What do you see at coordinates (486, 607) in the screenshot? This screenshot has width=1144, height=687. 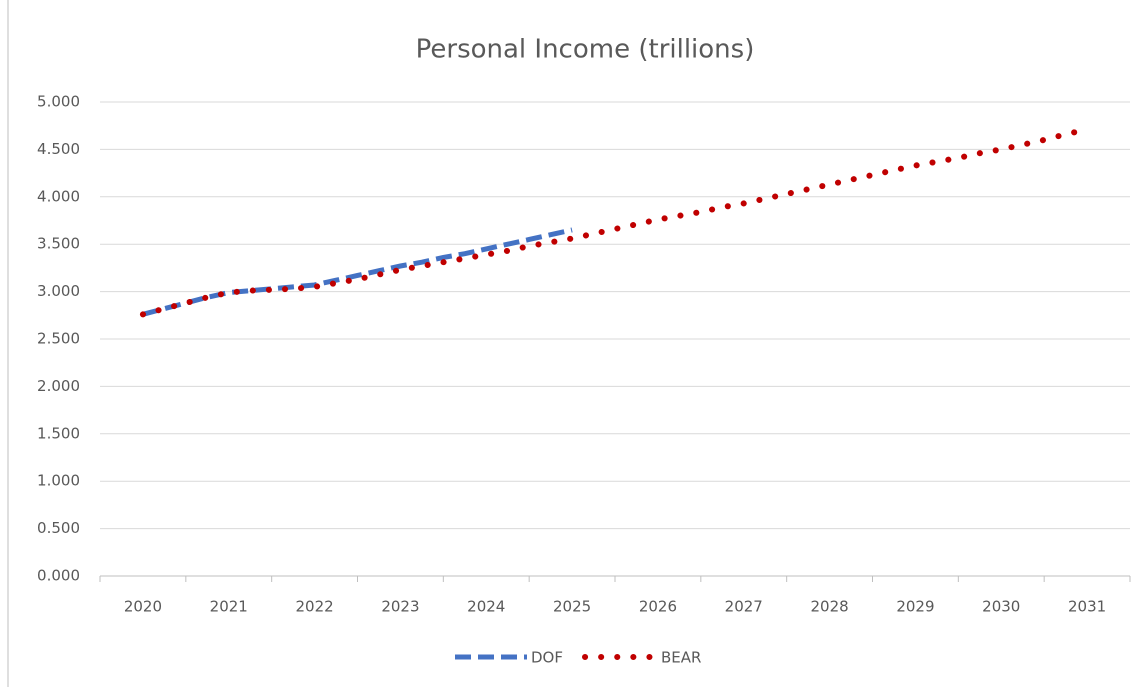 I see `x-tick-label: 2024` at bounding box center [486, 607].